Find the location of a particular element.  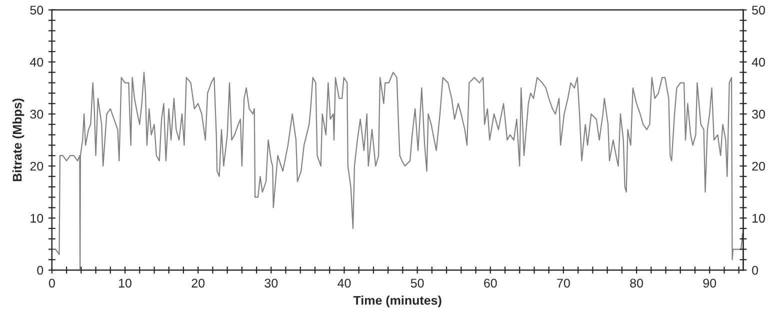

y-tick-label: 30 is located at coordinates (37, 114).